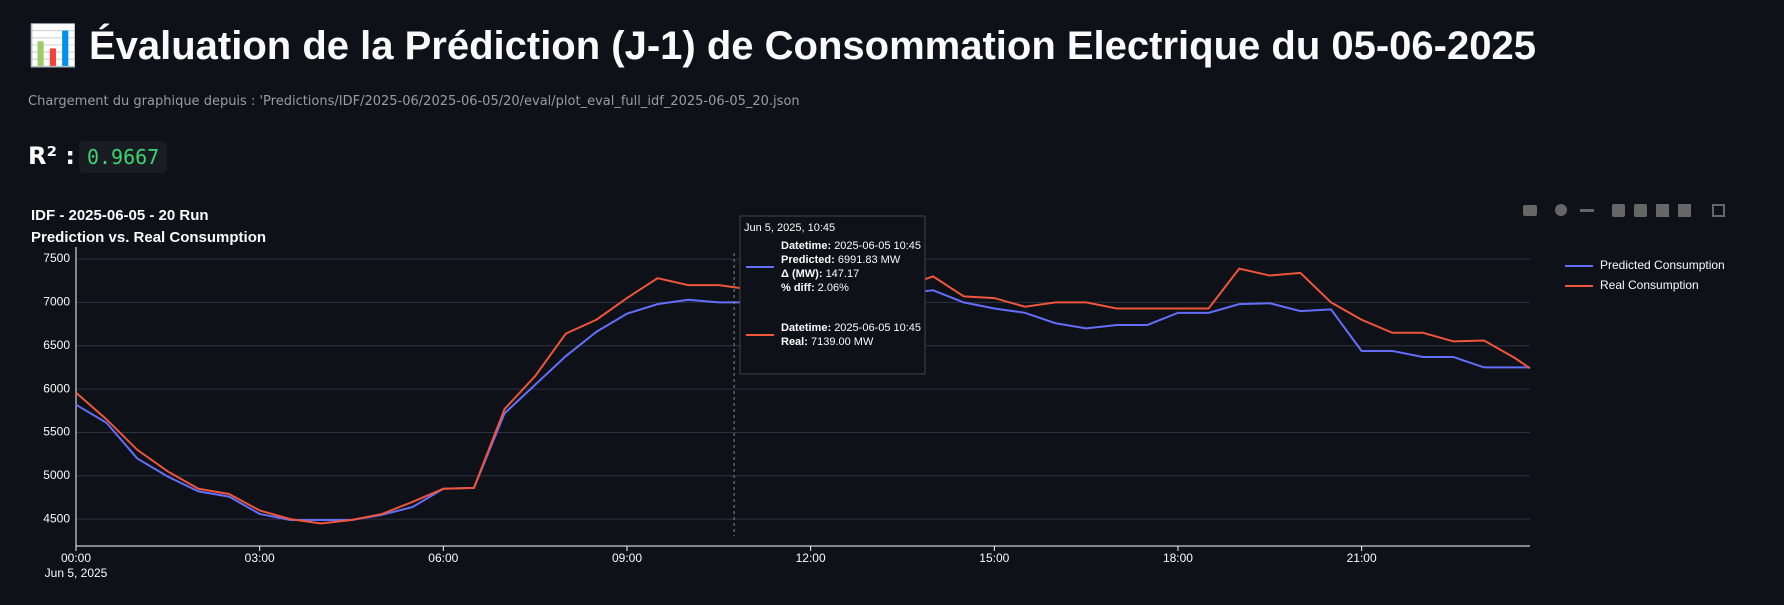 The height and width of the screenshot is (605, 1784). Describe the element at coordinates (1561, 210) in the screenshot. I see `zoom-icon` at that location.